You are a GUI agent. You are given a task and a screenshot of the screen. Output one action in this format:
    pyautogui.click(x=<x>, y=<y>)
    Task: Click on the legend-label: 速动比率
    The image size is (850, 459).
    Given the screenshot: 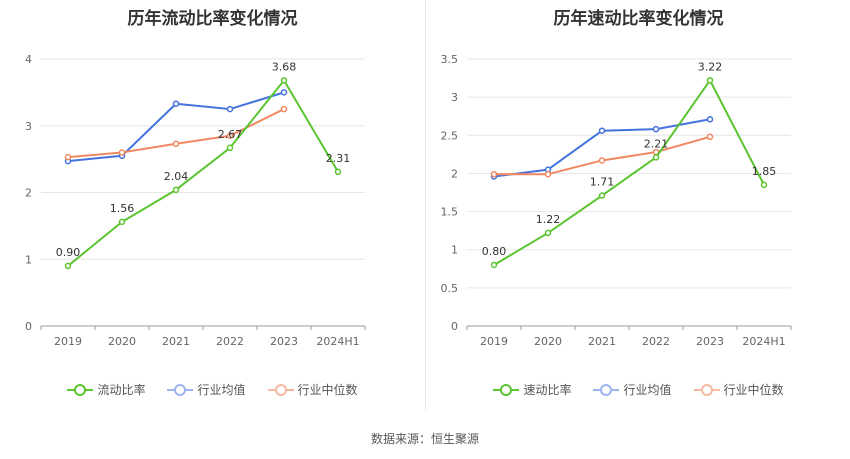 What is the action you would take?
    pyautogui.click(x=547, y=390)
    